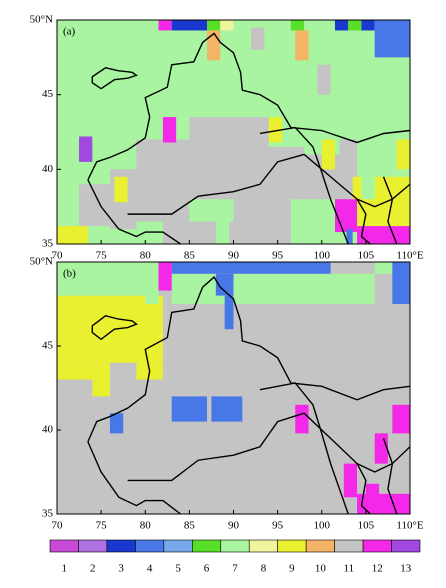 The image size is (446, 588). What do you see at coordinates (48, 169) in the screenshot?
I see `y-tick-label: 40` at bounding box center [48, 169].